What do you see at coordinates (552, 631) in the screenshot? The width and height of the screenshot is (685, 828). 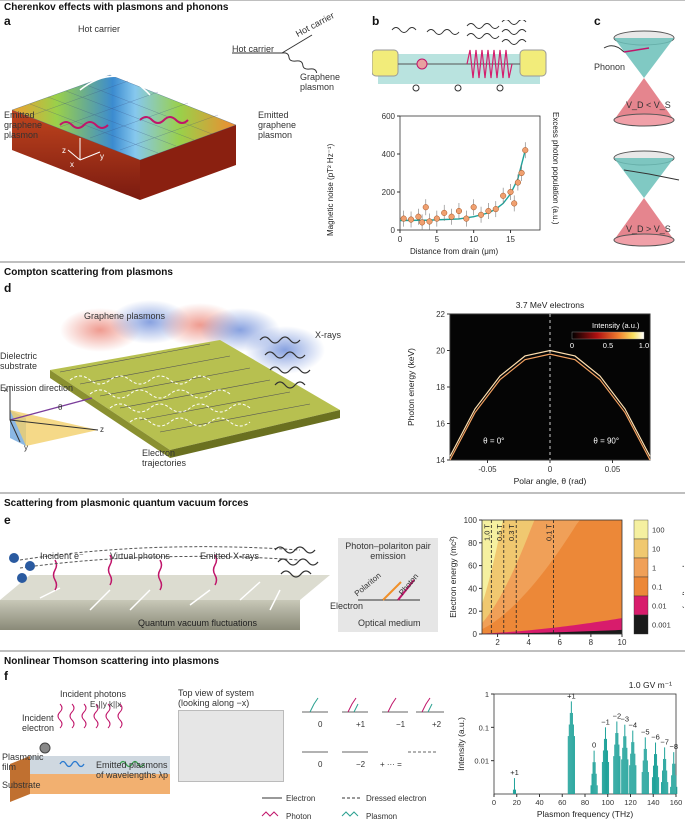 I see `region-0.001` at bounding box center [552, 631].